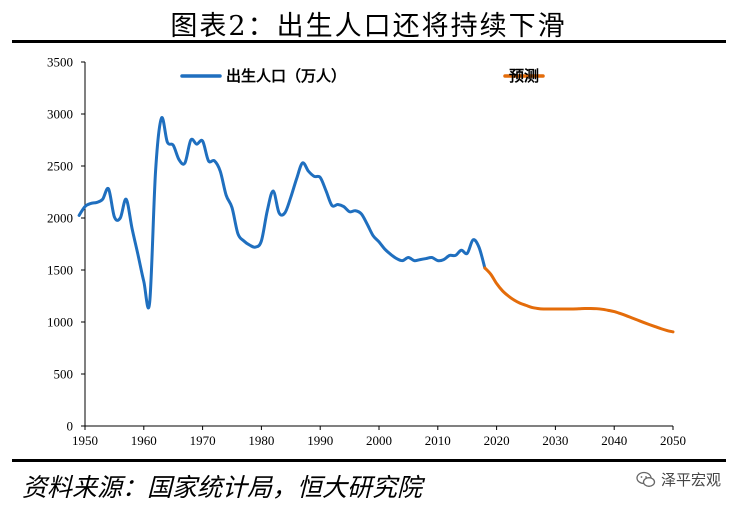 Image resolution: width=737 pixels, height=506 pixels. Describe the element at coordinates (60, 114) in the screenshot. I see `y-tick-label: 3000` at that location.